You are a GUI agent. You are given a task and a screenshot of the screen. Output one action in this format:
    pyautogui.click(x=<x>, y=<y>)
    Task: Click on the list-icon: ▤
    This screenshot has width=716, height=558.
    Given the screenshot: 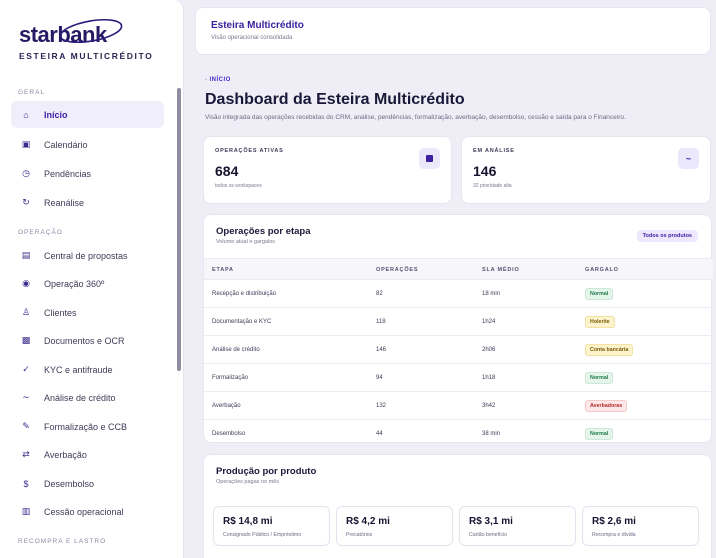 What is the action you would take?
    pyautogui.click(x=26, y=255)
    